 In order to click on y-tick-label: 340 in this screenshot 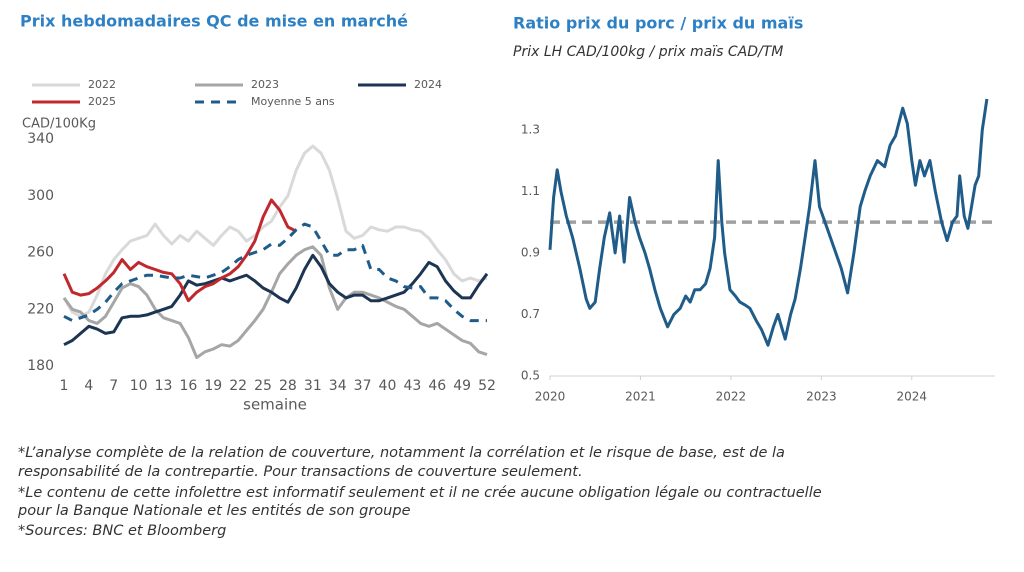, I will do `click(40, 139)`.